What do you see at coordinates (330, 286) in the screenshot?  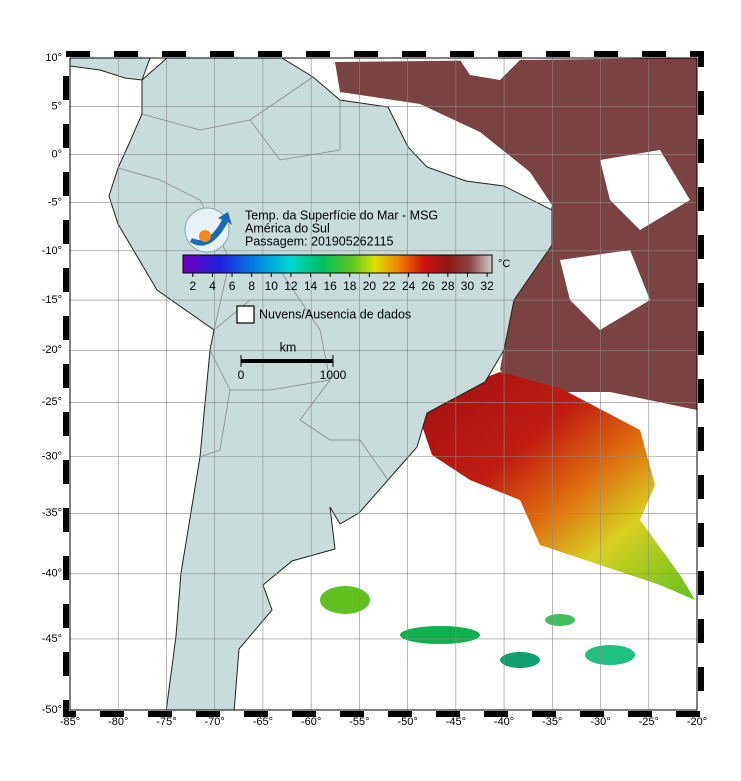 I see `colorbar-tick-label: 16` at bounding box center [330, 286].